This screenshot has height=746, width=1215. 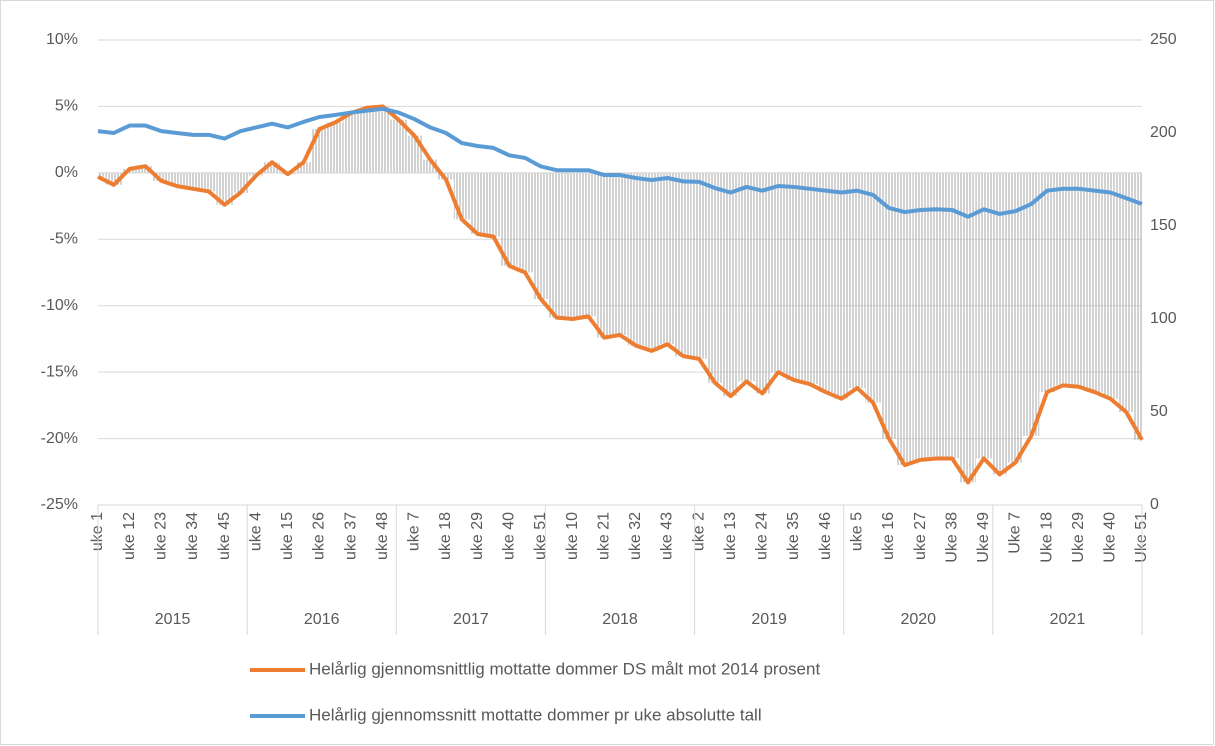 What do you see at coordinates (255, 531) in the screenshot?
I see `x-tick-label: uke 4` at bounding box center [255, 531].